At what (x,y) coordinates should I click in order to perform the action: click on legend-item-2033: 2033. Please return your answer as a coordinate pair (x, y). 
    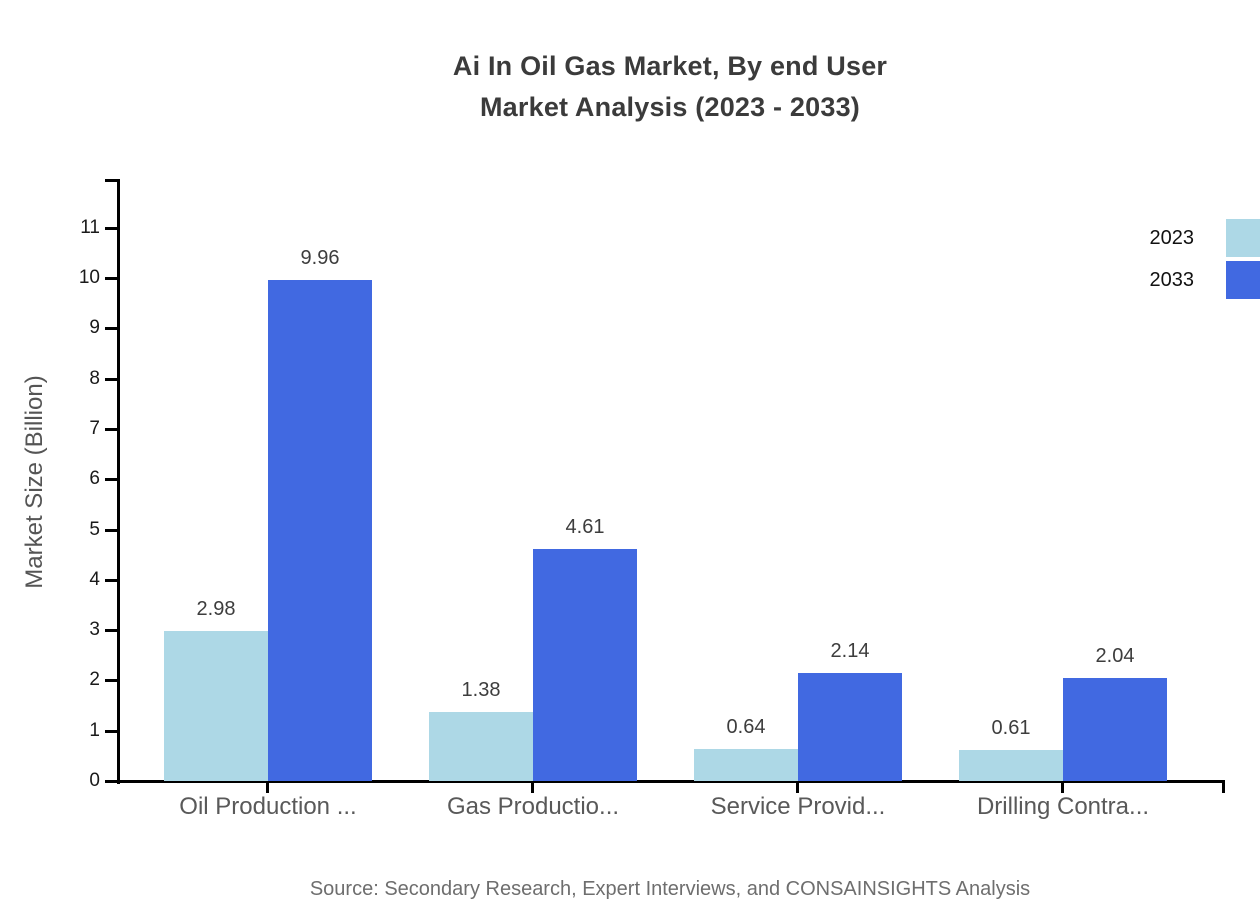
    Looking at the image, I should click on (1167, 280).